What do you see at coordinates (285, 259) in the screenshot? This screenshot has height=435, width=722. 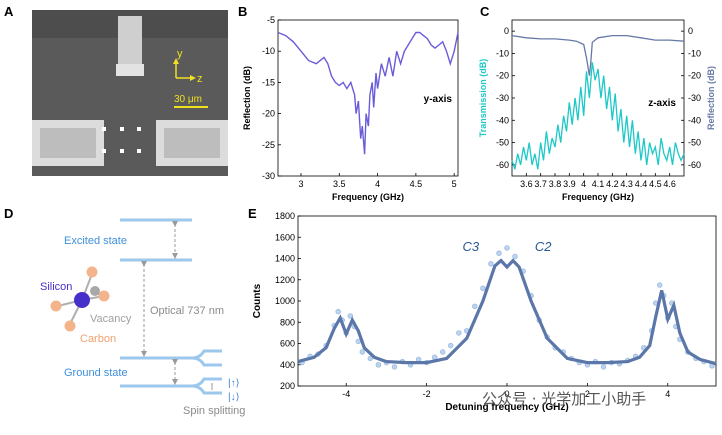 I see `y-tick-label: 1400` at bounding box center [285, 259].